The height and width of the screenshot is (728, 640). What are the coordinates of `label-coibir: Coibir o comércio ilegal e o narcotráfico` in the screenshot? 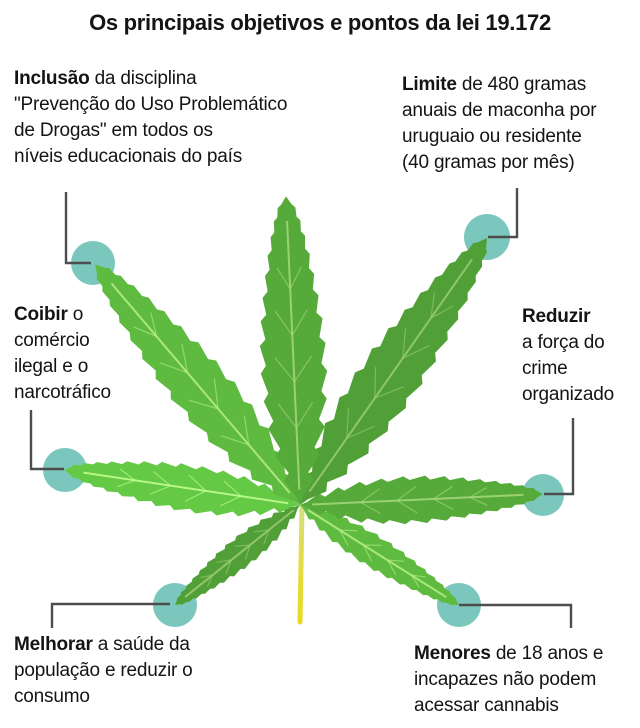 It's located at (62, 353).